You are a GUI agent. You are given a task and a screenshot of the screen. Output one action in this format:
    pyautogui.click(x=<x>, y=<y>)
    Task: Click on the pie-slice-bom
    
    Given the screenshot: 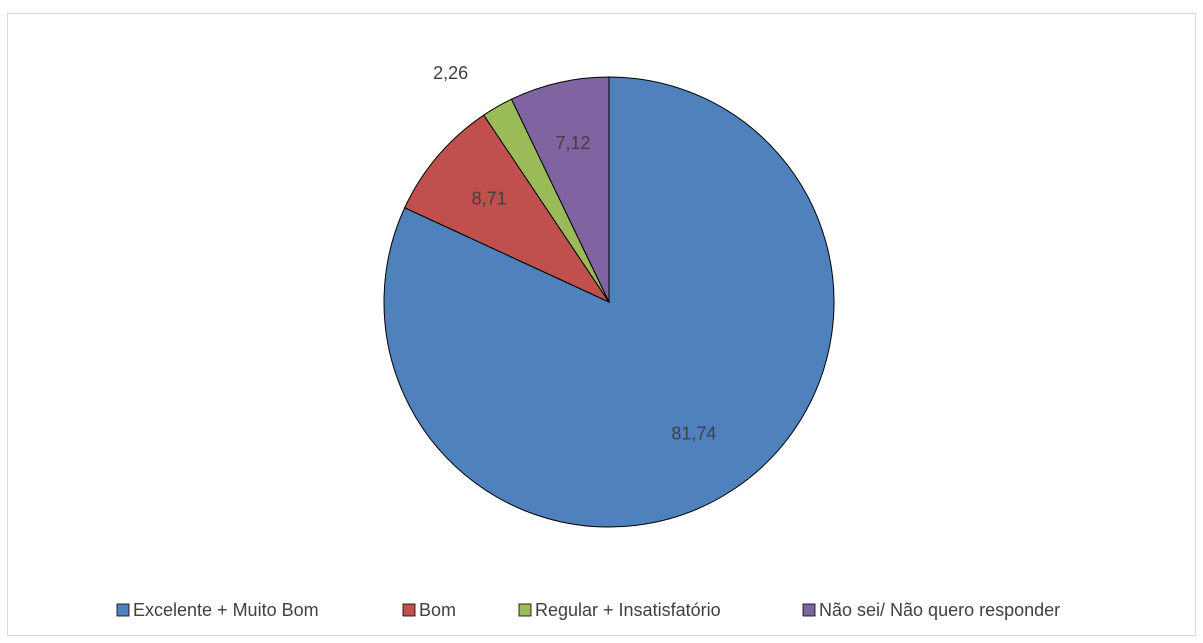 What is the action you would take?
    pyautogui.click(x=507, y=209)
    